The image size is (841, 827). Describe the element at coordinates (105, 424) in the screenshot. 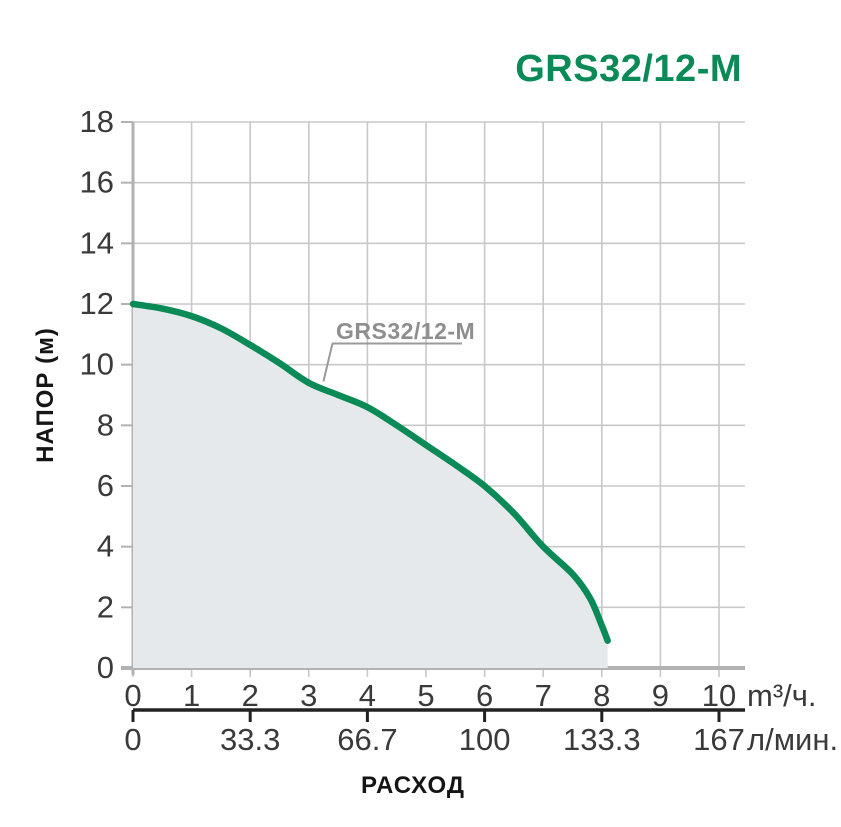

I see `y-tick-label: 8` at that location.